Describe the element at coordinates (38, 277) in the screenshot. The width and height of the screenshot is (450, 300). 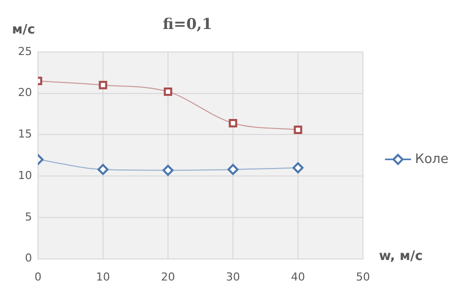
I see `x-tick-label: 0` at that location.